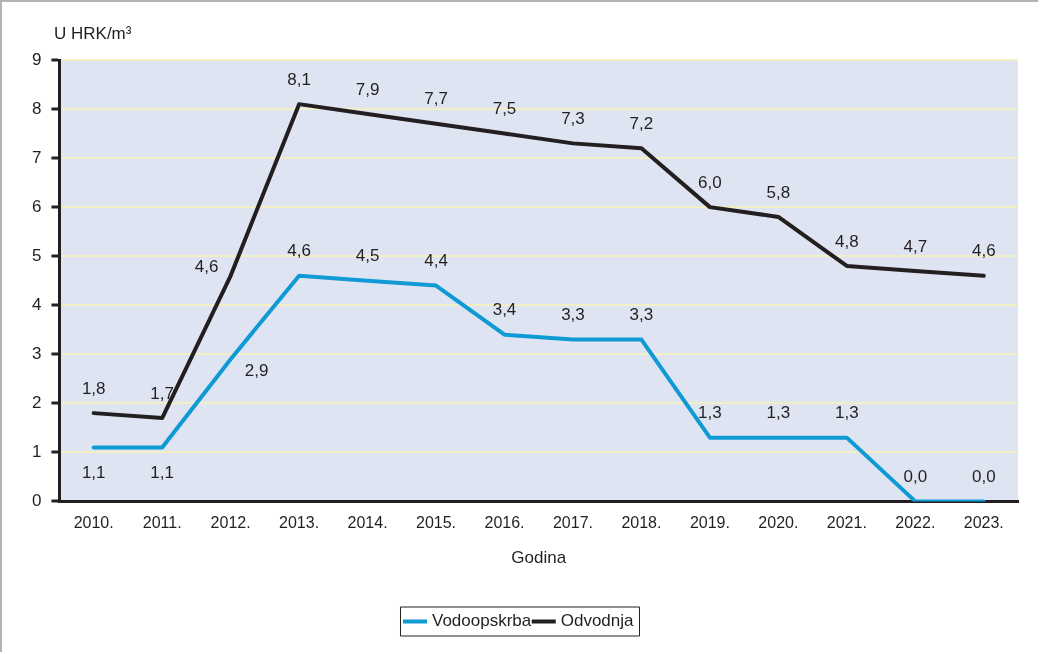  Describe the element at coordinates (299, 523) in the screenshot. I see `x-tick-label: 2013.` at that location.